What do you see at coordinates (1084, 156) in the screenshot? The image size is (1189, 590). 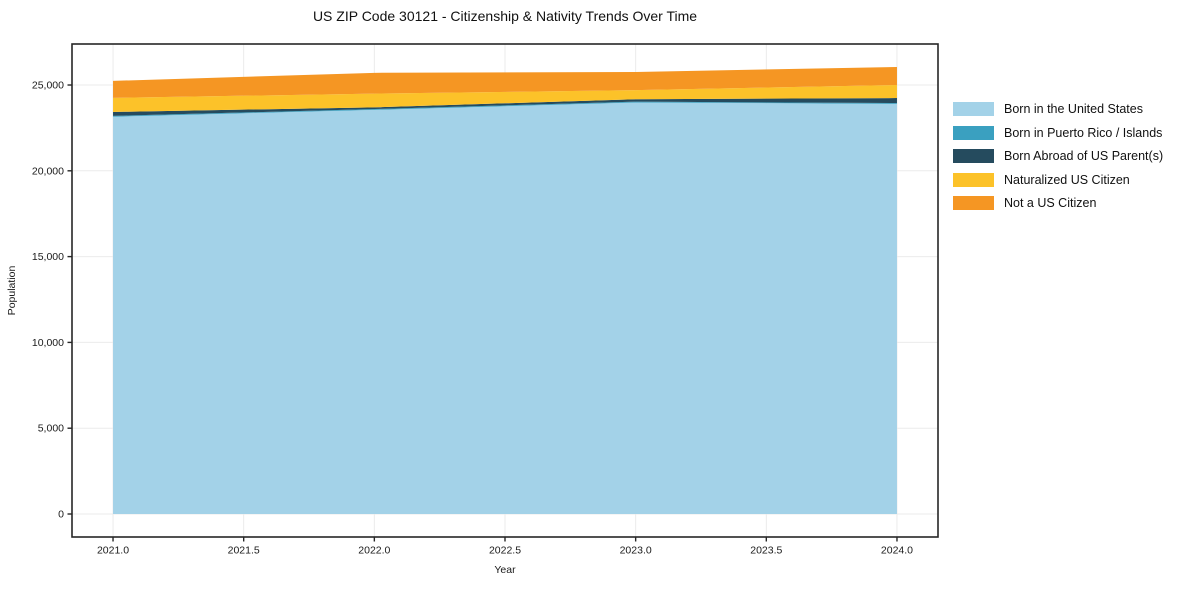 I see `legend-label: Born Abroad of US Parent(s)` at bounding box center [1084, 156].